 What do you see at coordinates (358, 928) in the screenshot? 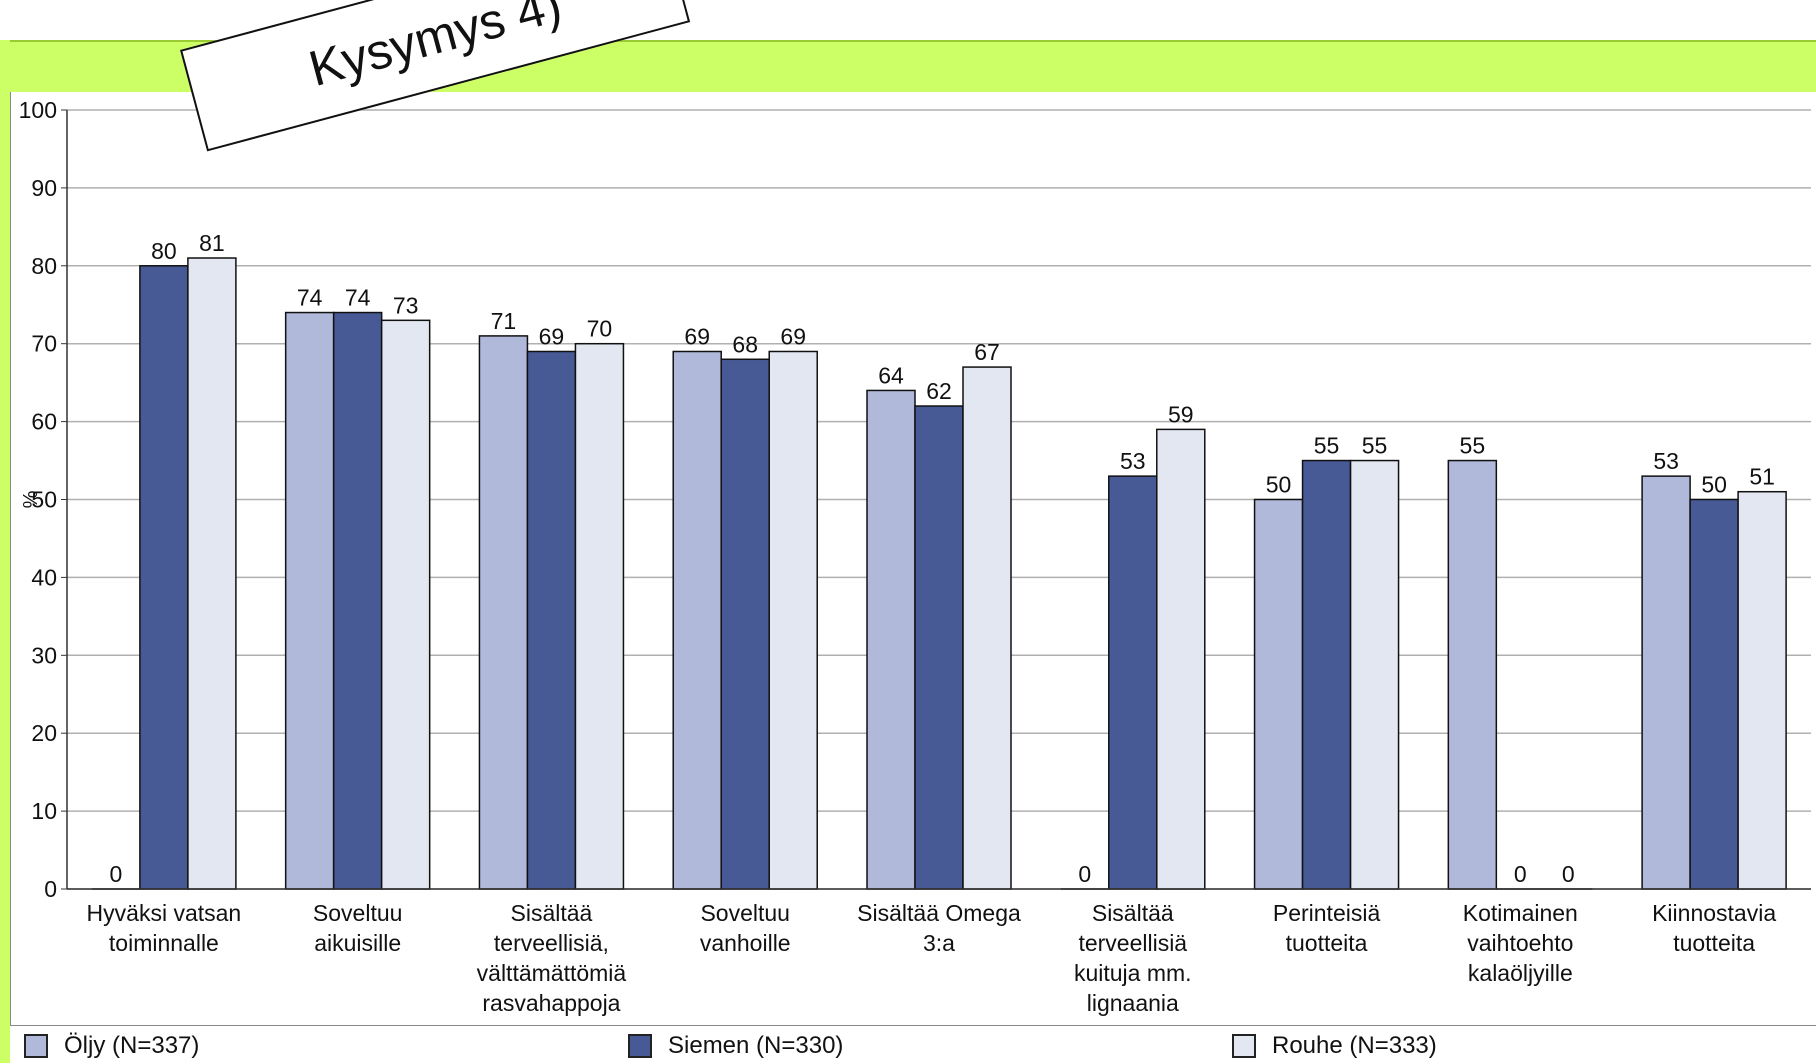
I see `x-category-label: Soveltuu aikuisille` at bounding box center [358, 928].